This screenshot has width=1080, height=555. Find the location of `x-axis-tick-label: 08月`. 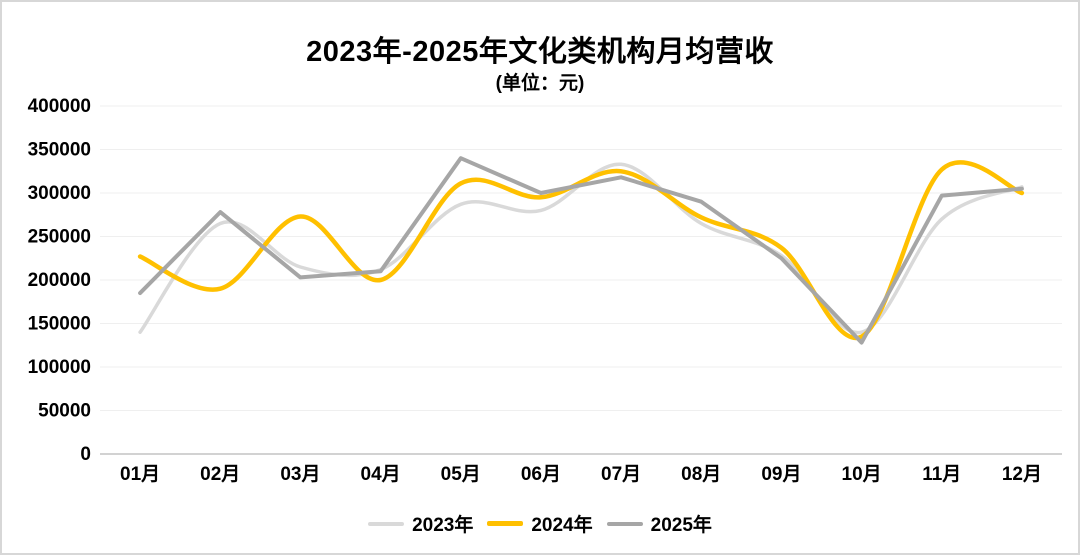

x-axis-tick-label: 08月 is located at coordinates (701, 474).